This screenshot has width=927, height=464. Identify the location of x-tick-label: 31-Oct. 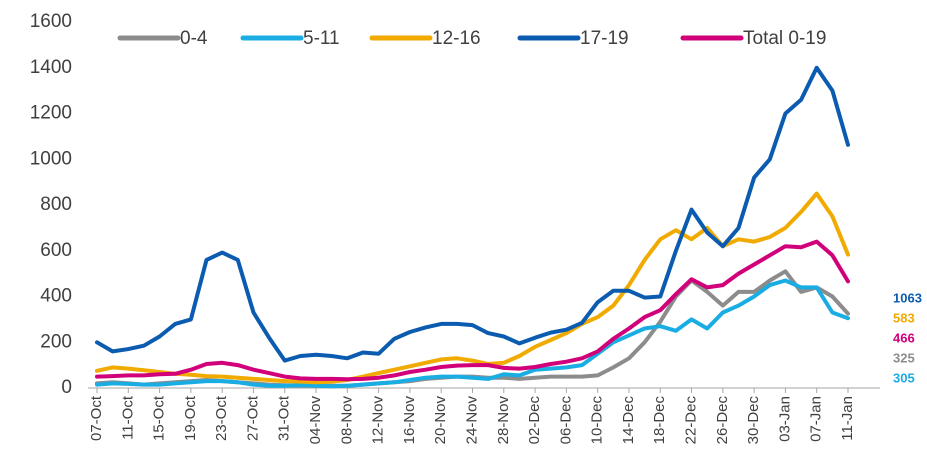
(284, 418).